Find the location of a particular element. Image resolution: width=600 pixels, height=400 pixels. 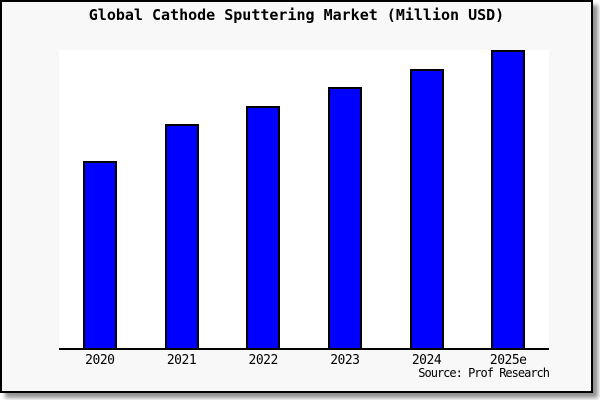

bar-2022 is located at coordinates (263, 227).